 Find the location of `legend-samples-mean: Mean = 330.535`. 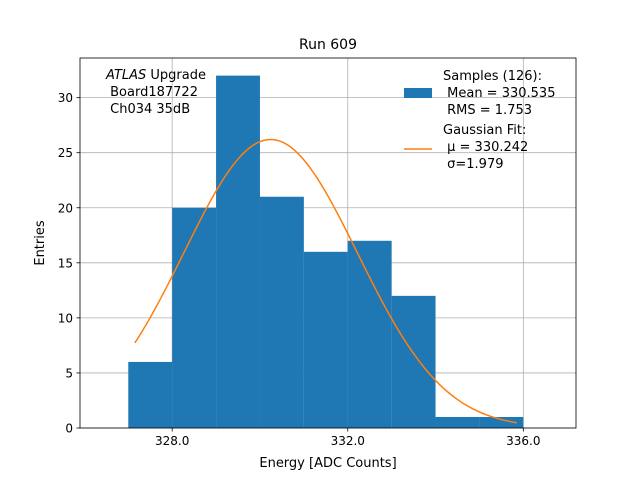

legend-samples-mean: Mean = 330.535 is located at coordinates (499, 93).